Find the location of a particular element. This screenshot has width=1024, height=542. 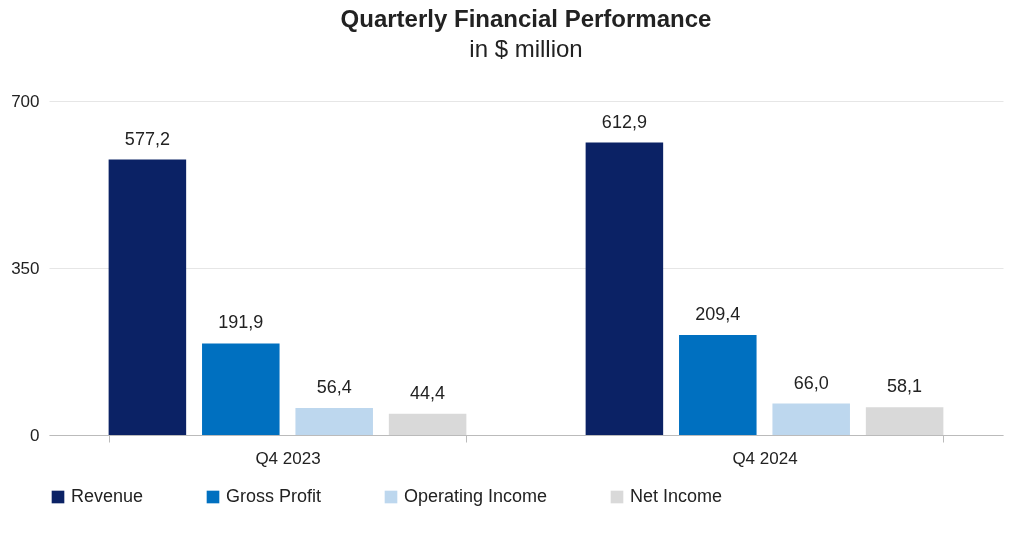

y-tick-label: 700 is located at coordinates (25, 101).